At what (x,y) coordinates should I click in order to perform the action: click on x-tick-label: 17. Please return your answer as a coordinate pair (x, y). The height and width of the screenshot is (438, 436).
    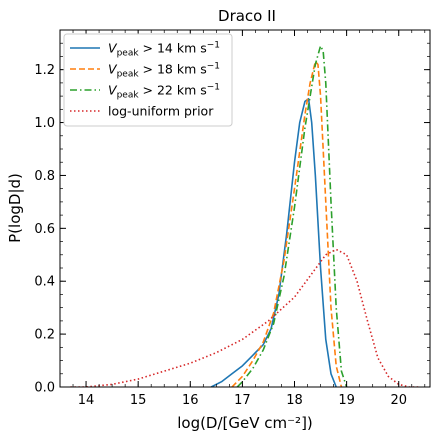
    Looking at the image, I should click on (242, 400).